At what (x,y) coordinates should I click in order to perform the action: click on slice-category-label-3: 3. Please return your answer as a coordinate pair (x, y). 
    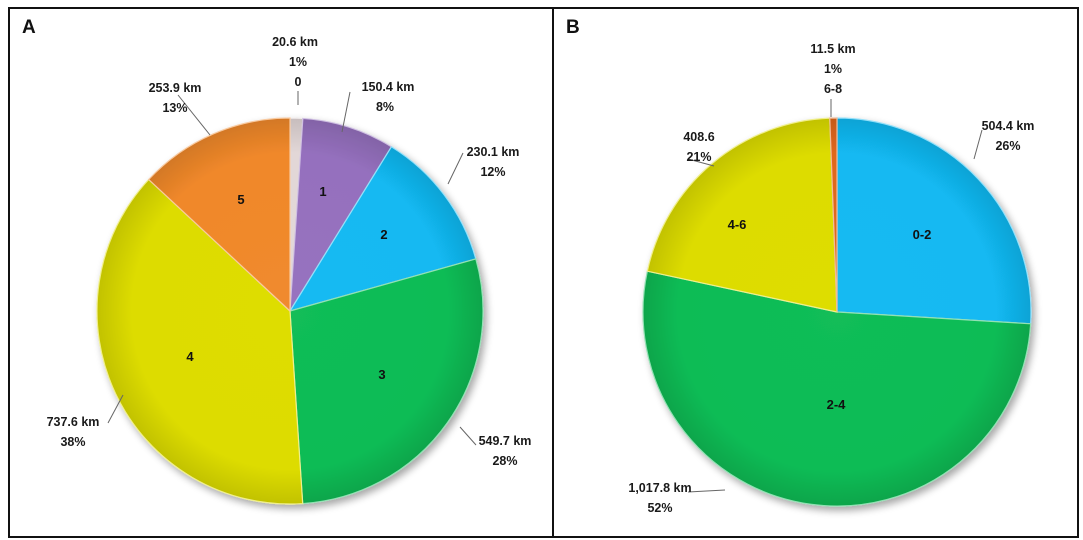
    Looking at the image, I should click on (381, 374).